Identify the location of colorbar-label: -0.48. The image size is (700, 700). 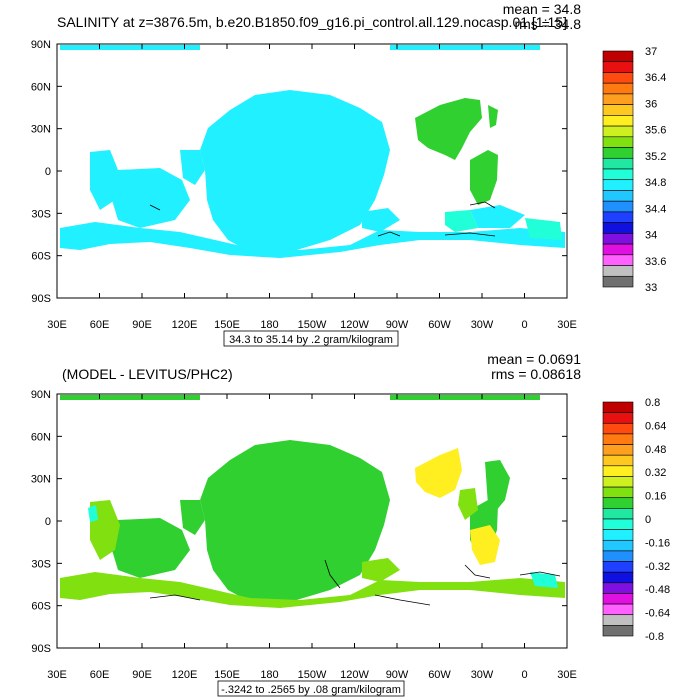
(657, 590).